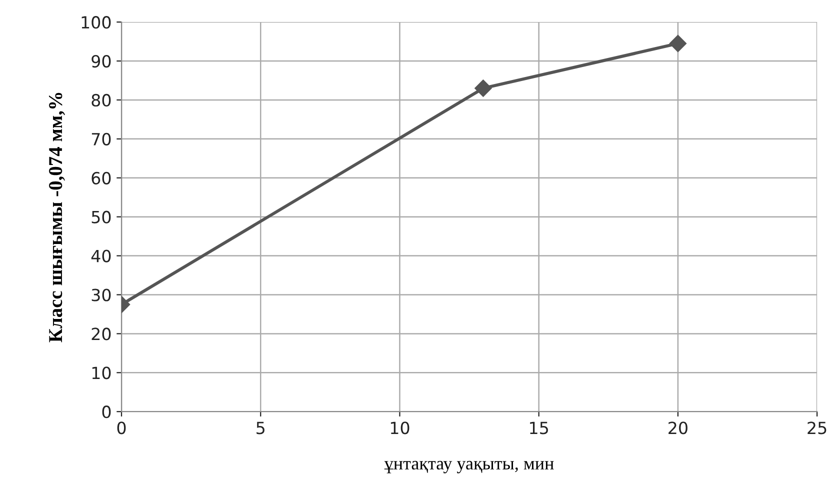  I want to click on y-tick-label: 80, so click(101, 100).